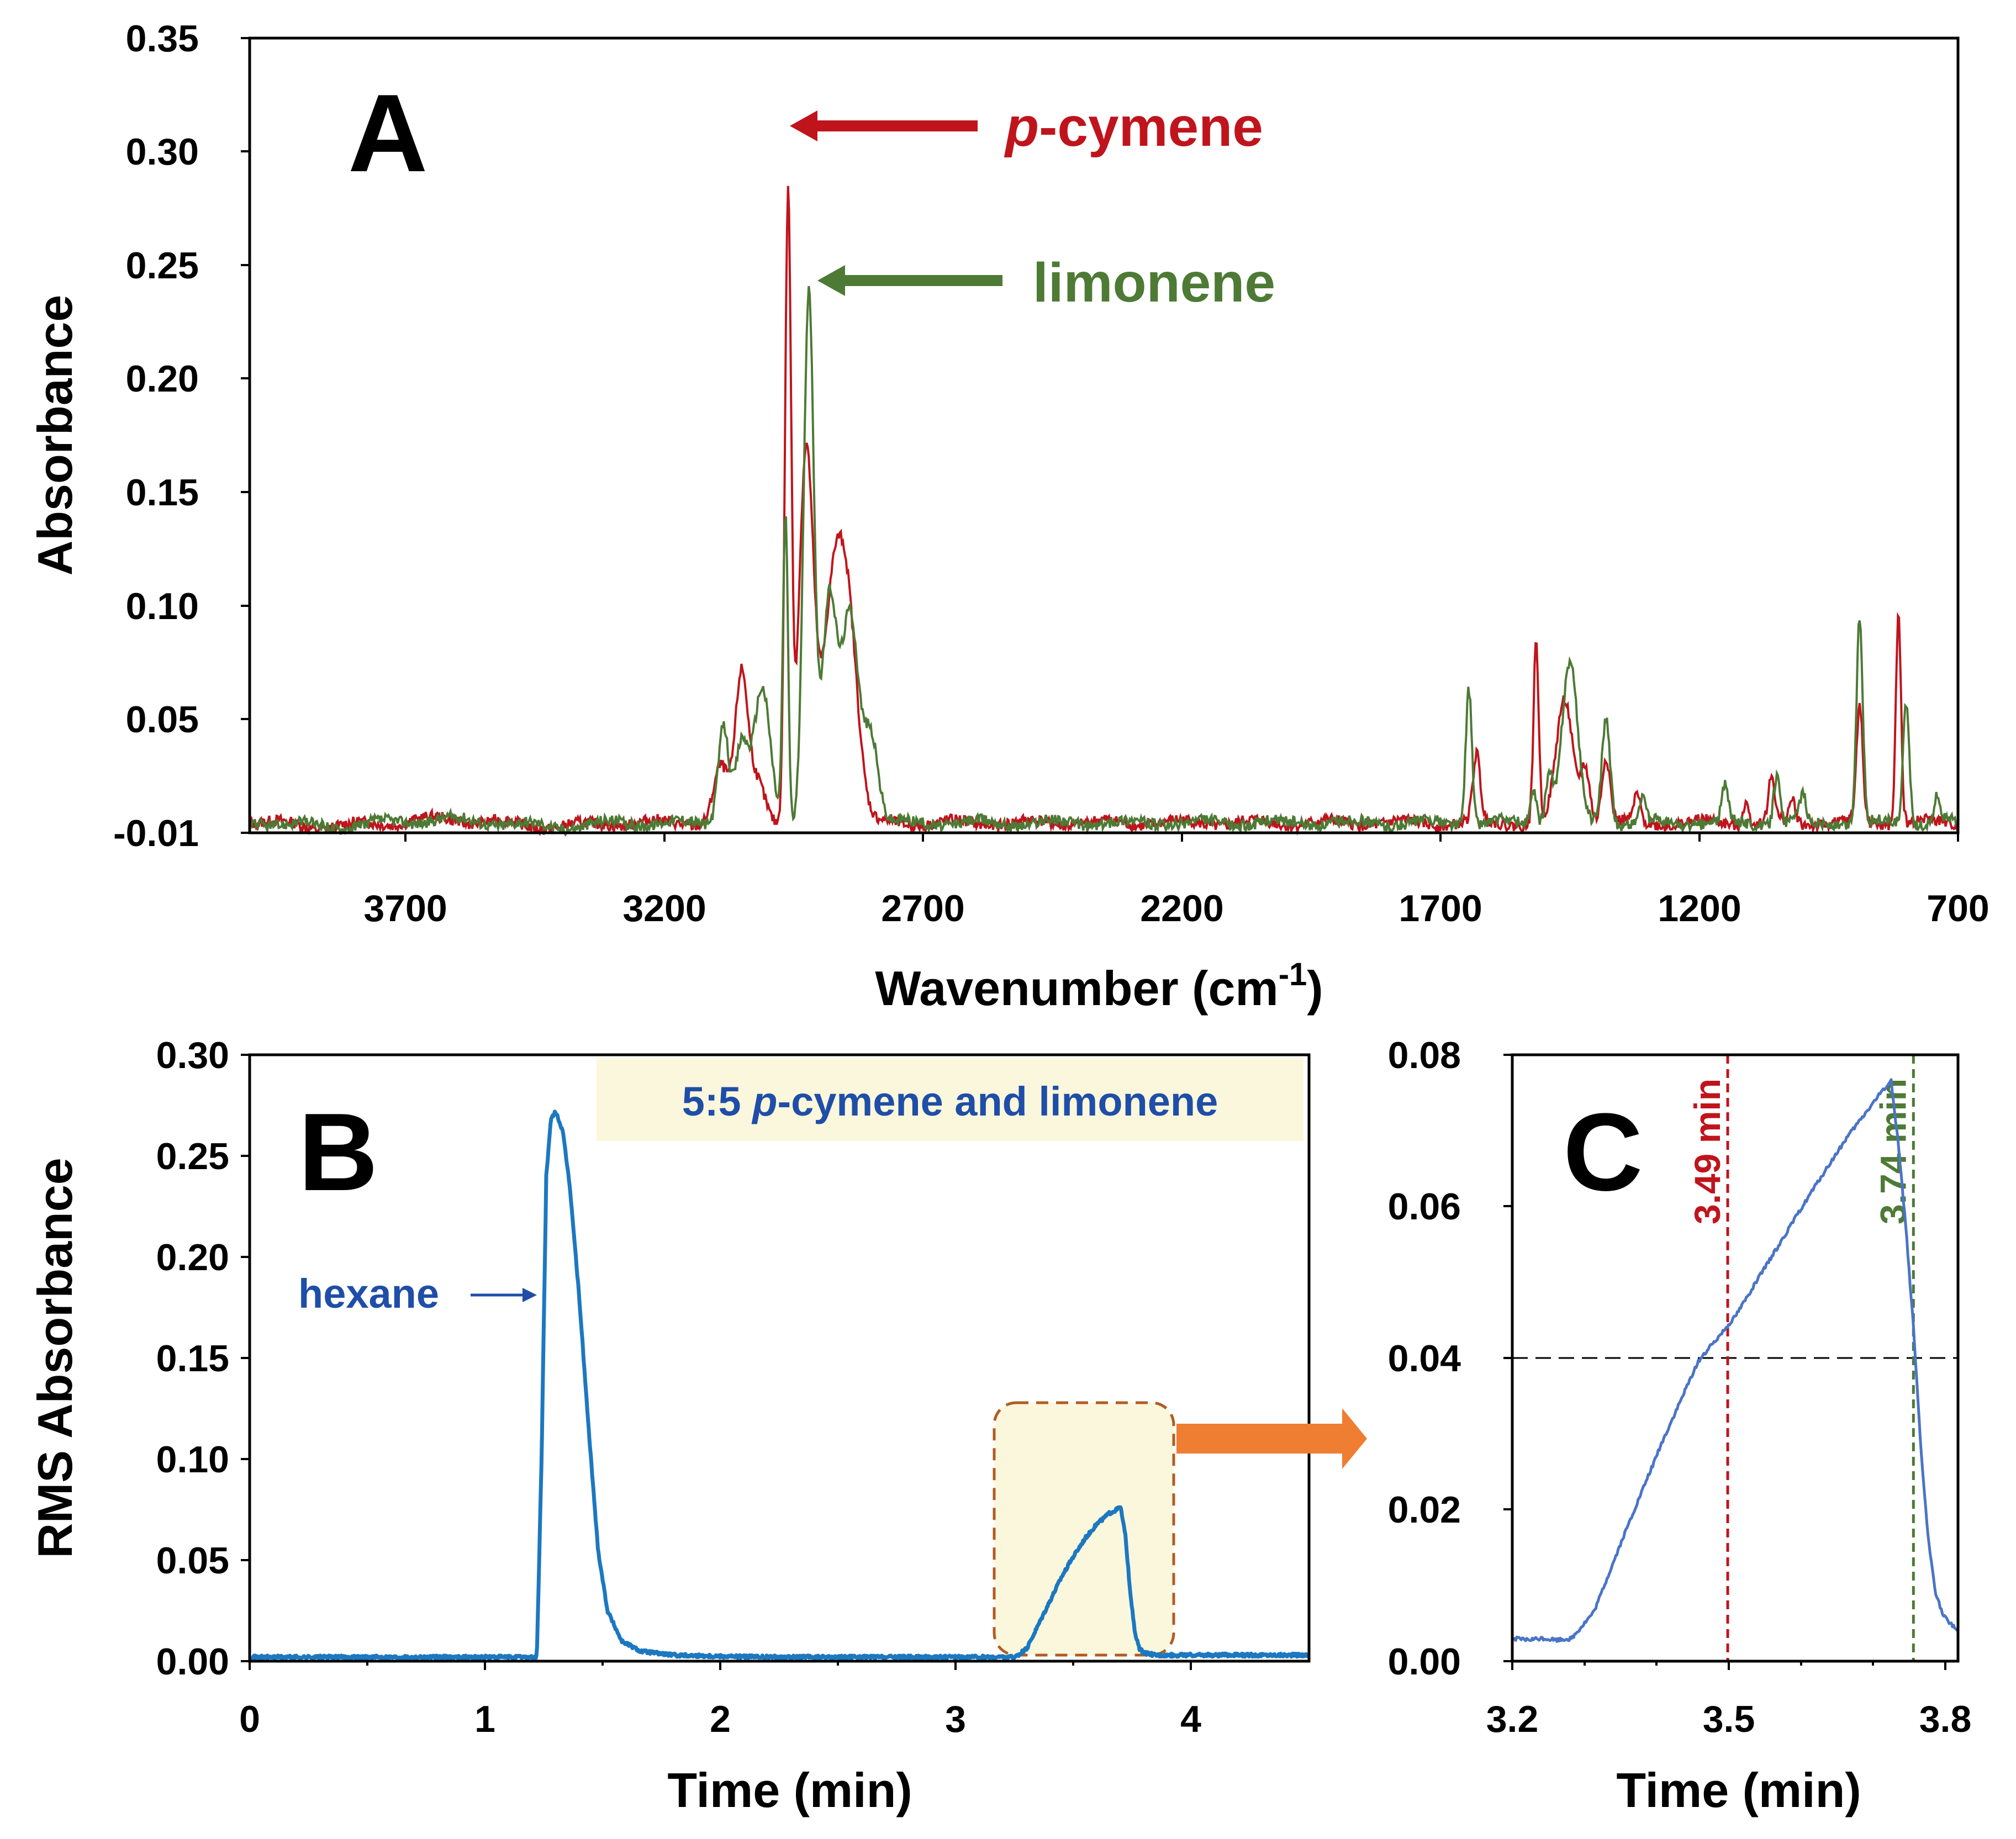 The width and height of the screenshot is (2016, 1839). I want to click on pcymene-annotation: p-cymene, so click(1027, 127).